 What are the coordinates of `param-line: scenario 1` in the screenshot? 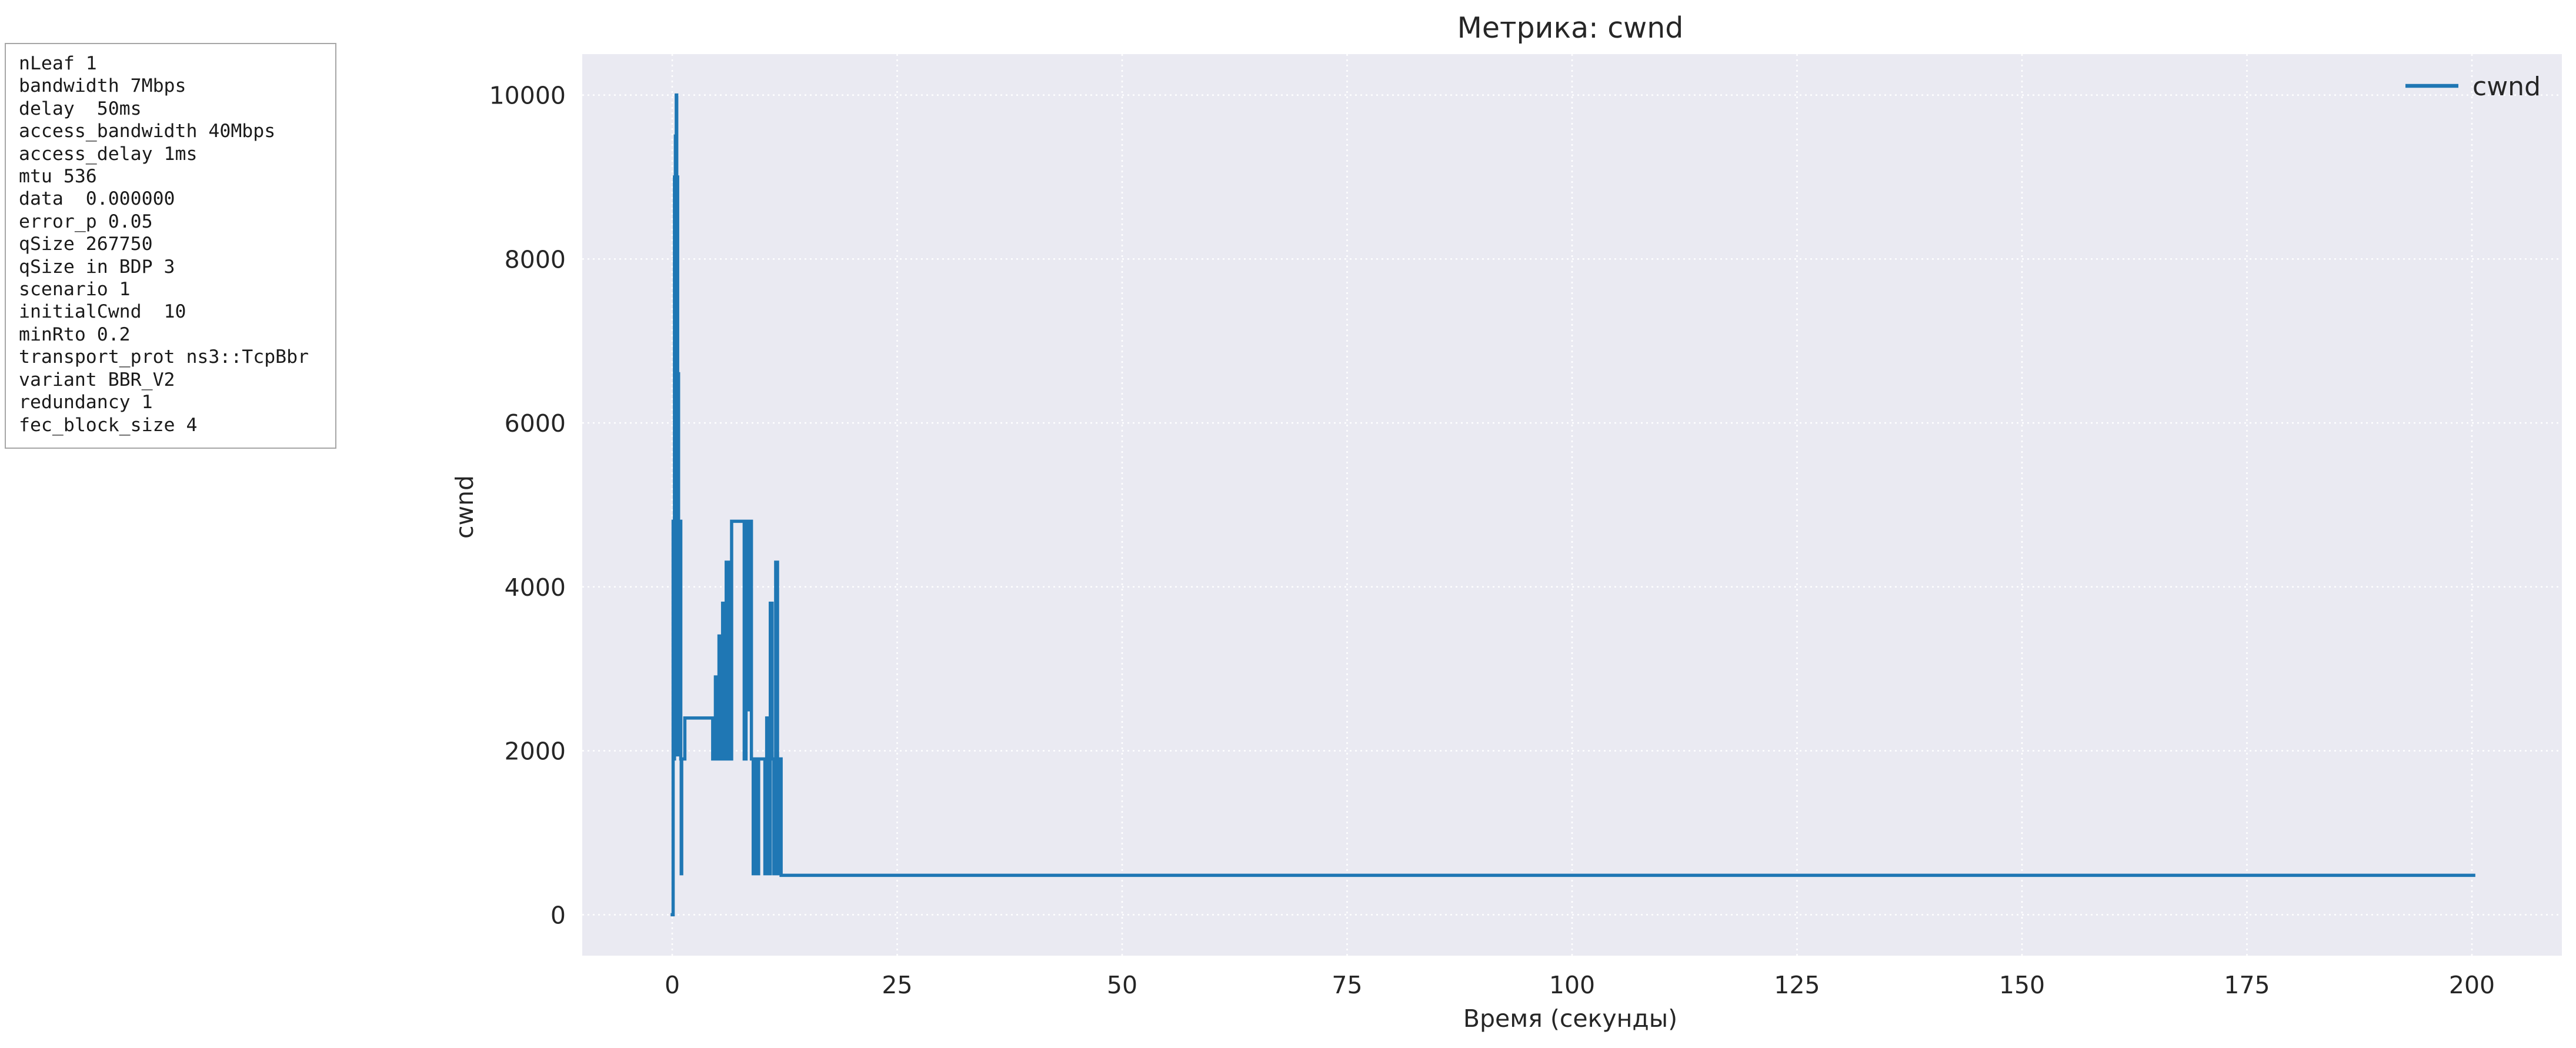 It's located at (75, 290).